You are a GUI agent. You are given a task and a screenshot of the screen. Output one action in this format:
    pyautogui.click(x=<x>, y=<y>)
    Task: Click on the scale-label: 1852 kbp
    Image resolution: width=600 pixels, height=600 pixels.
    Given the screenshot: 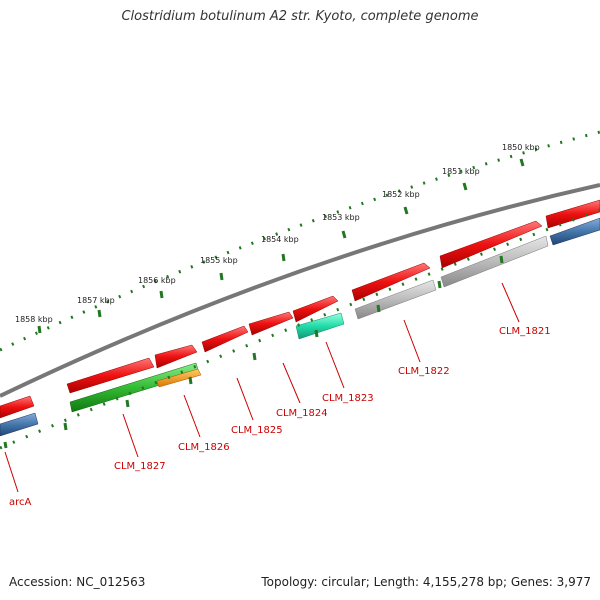 What is the action you would take?
    pyautogui.click(x=401, y=194)
    